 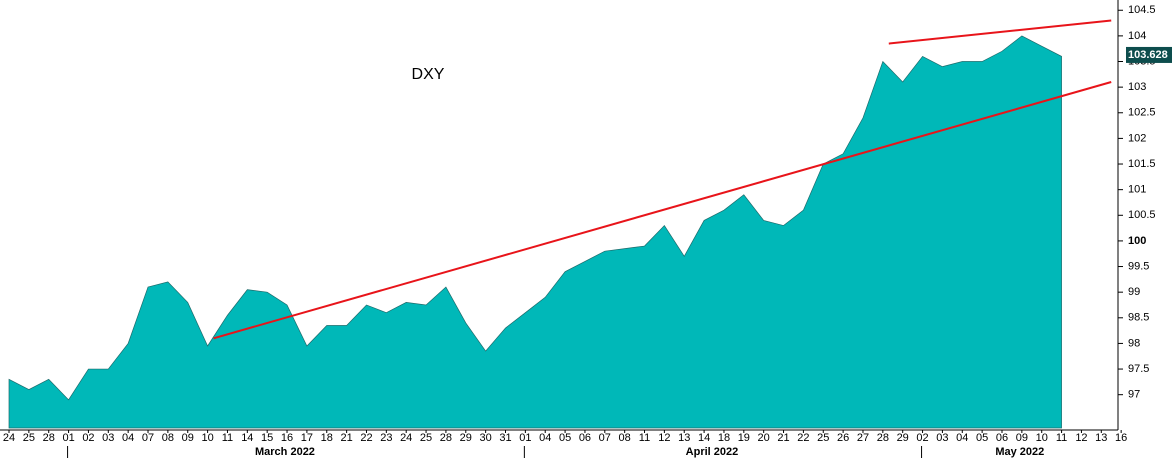 I want to click on y-tick-label: 97, so click(x=1134, y=395).